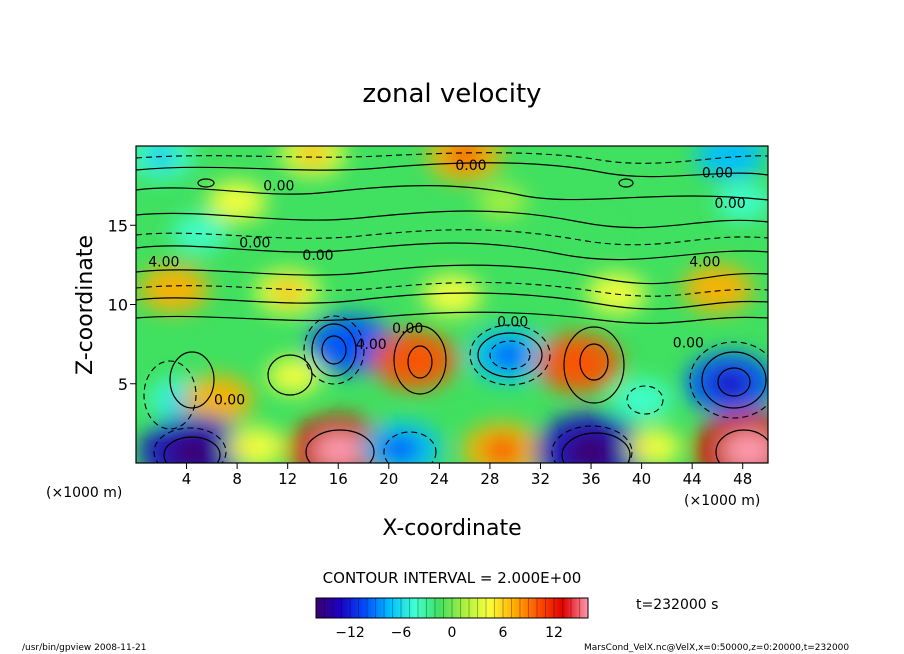 The width and height of the screenshot is (904, 654). What do you see at coordinates (470, 166) in the screenshot?
I see `contour-label-0: 0.00` at bounding box center [470, 166].